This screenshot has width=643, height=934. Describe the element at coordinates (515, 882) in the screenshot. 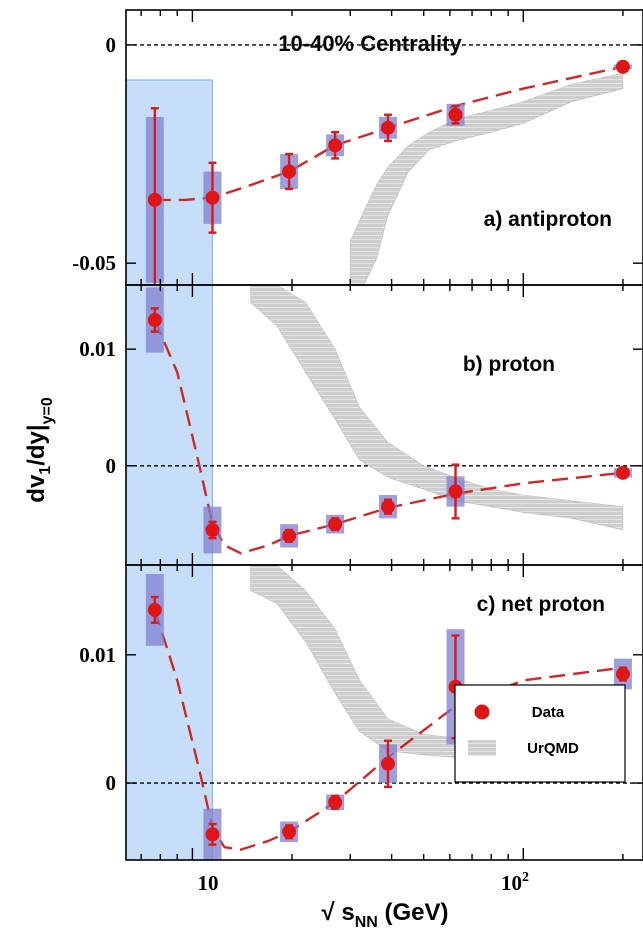

I see `x-tick-label-100: 102` at that location.